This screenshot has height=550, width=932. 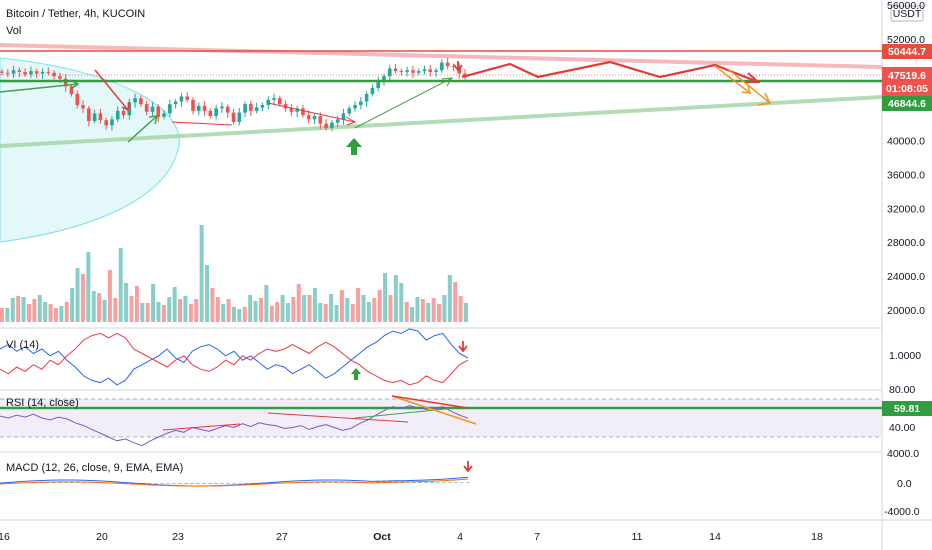 I want to click on rsi-axis-tick-upper: 80.00, so click(x=902, y=390).